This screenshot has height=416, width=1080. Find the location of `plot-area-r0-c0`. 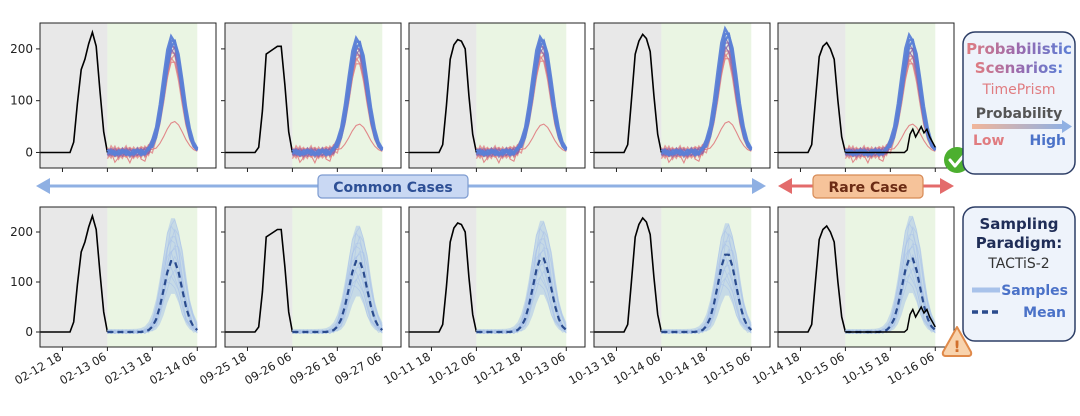

plot-area-r0-c0 is located at coordinates (119, 97).